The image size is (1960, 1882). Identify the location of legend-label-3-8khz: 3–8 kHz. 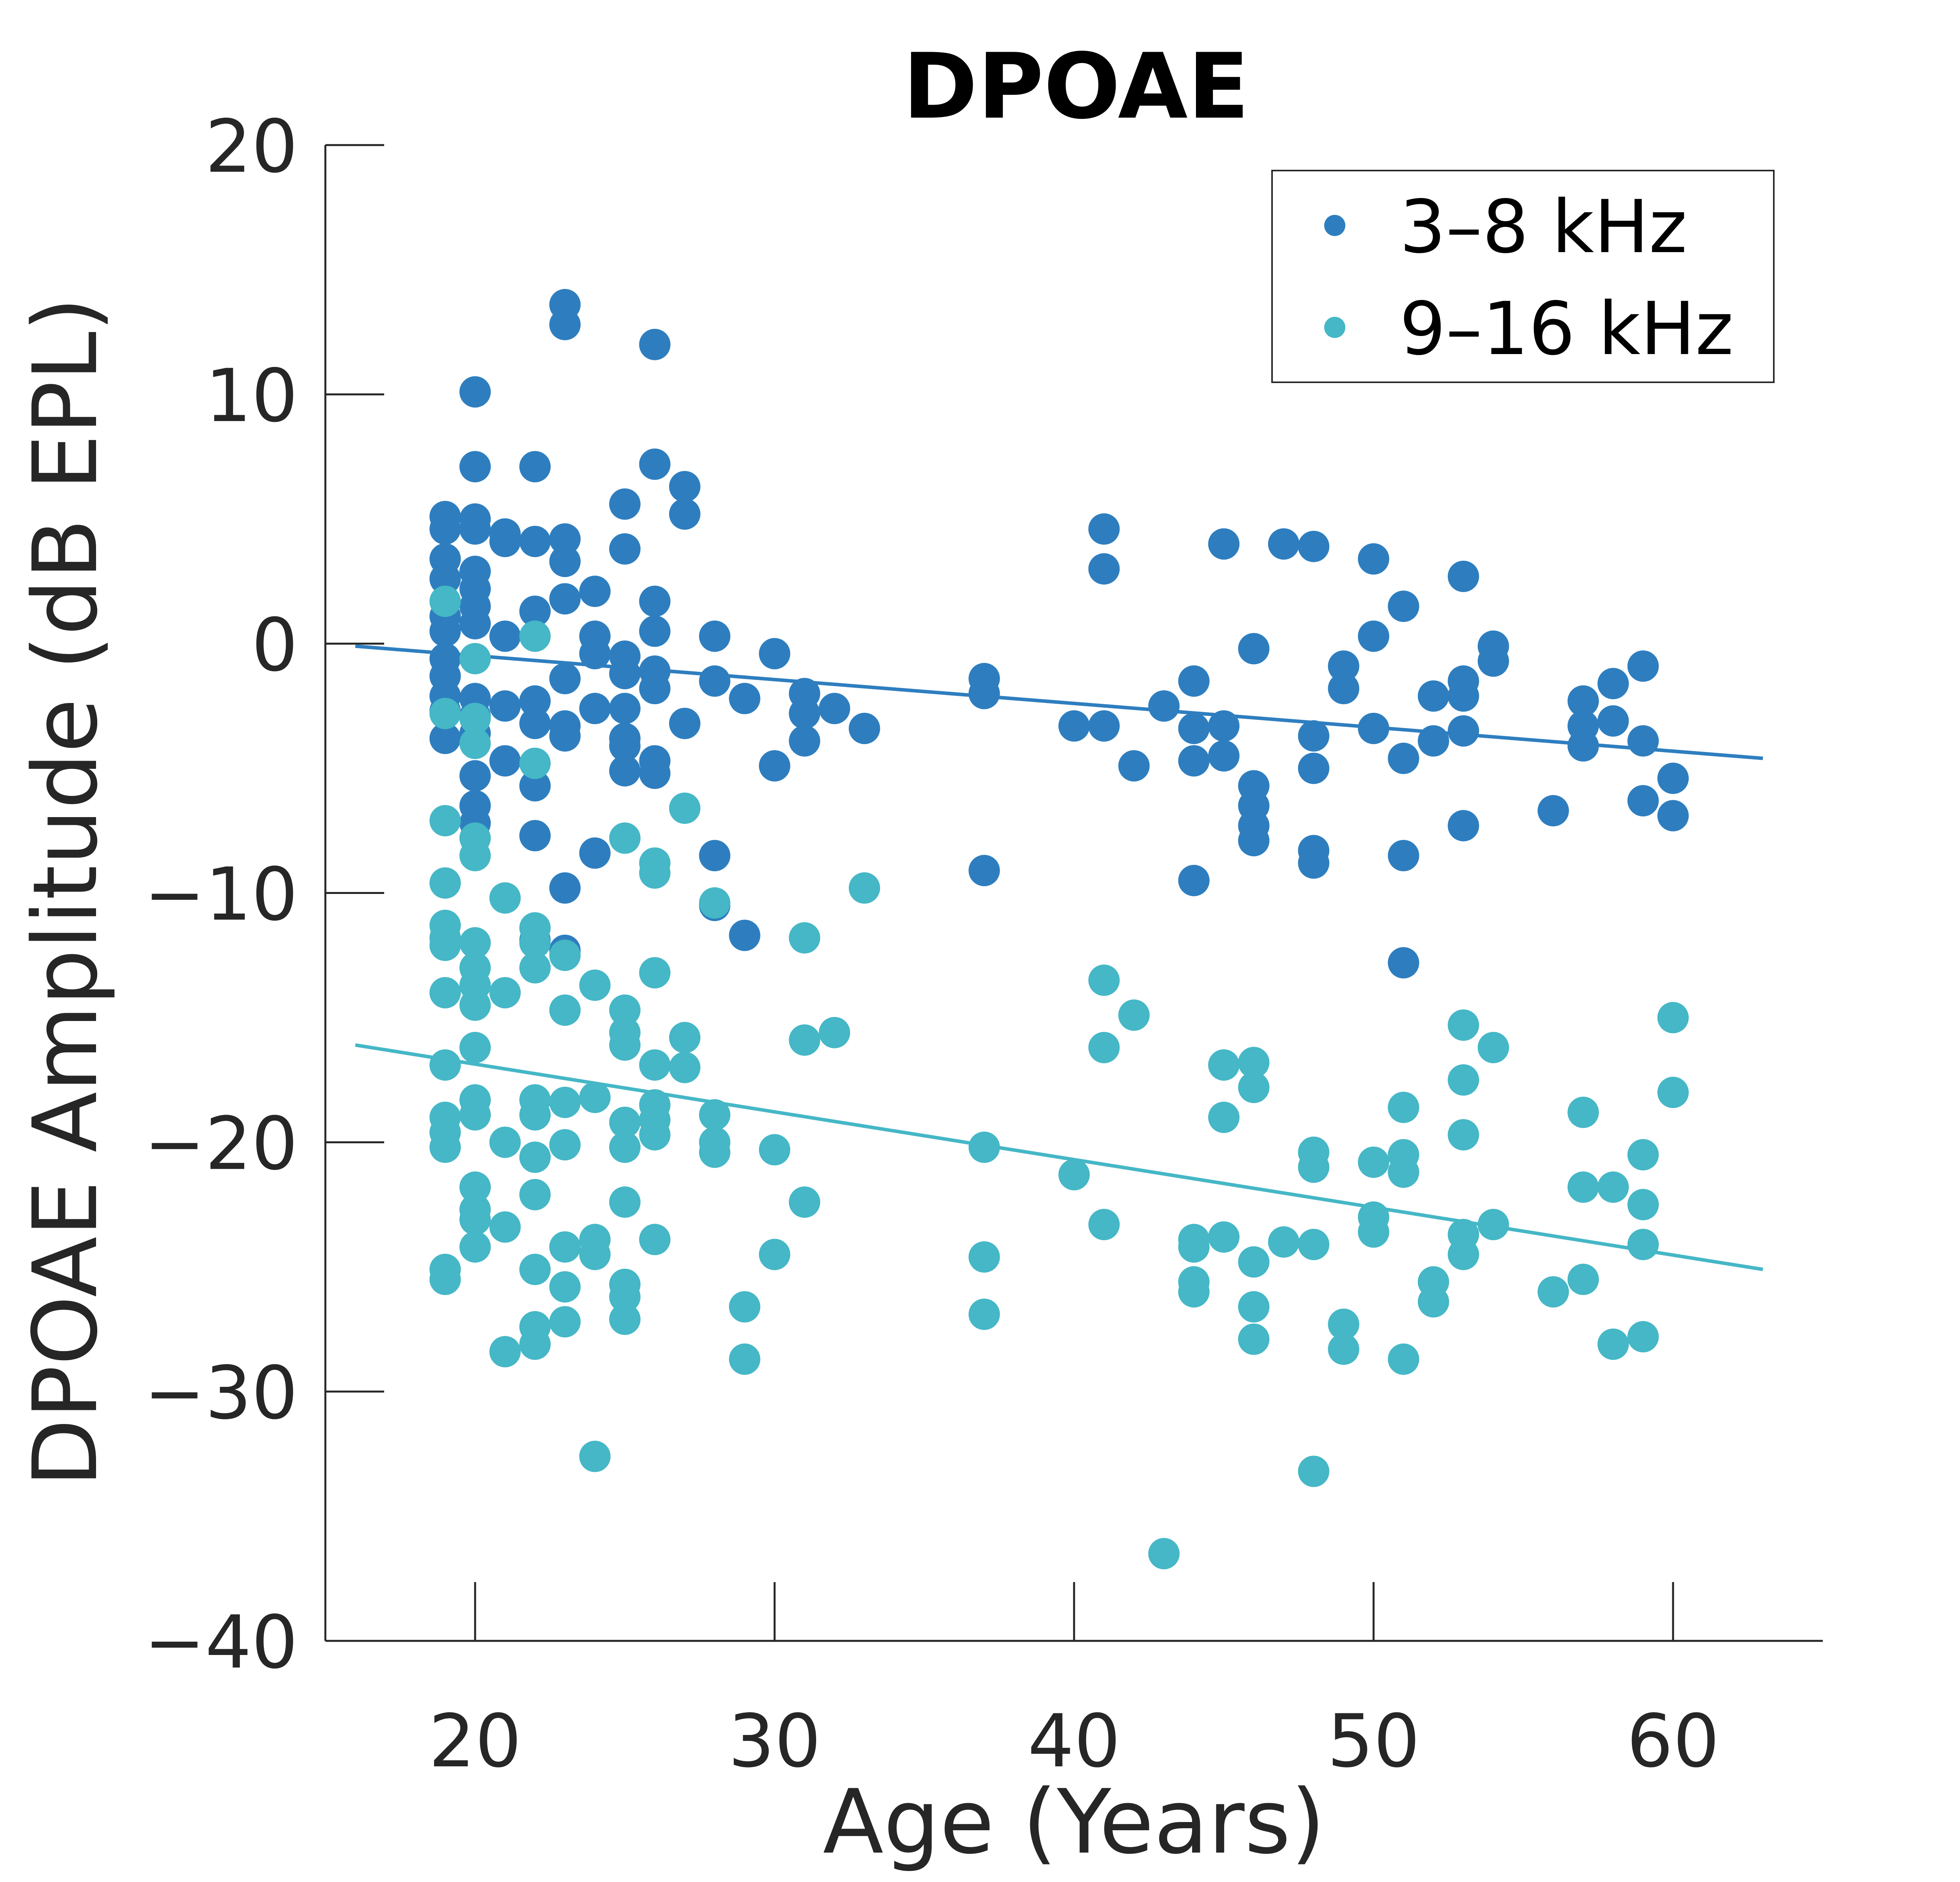
(1543, 226).